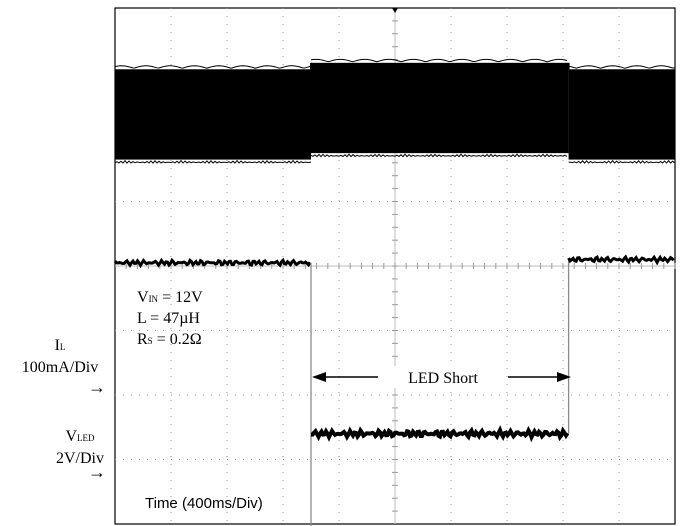 Image resolution: width=681 pixels, height=526 pixels. I want to click on channel-il-label: IL, so click(60, 345).